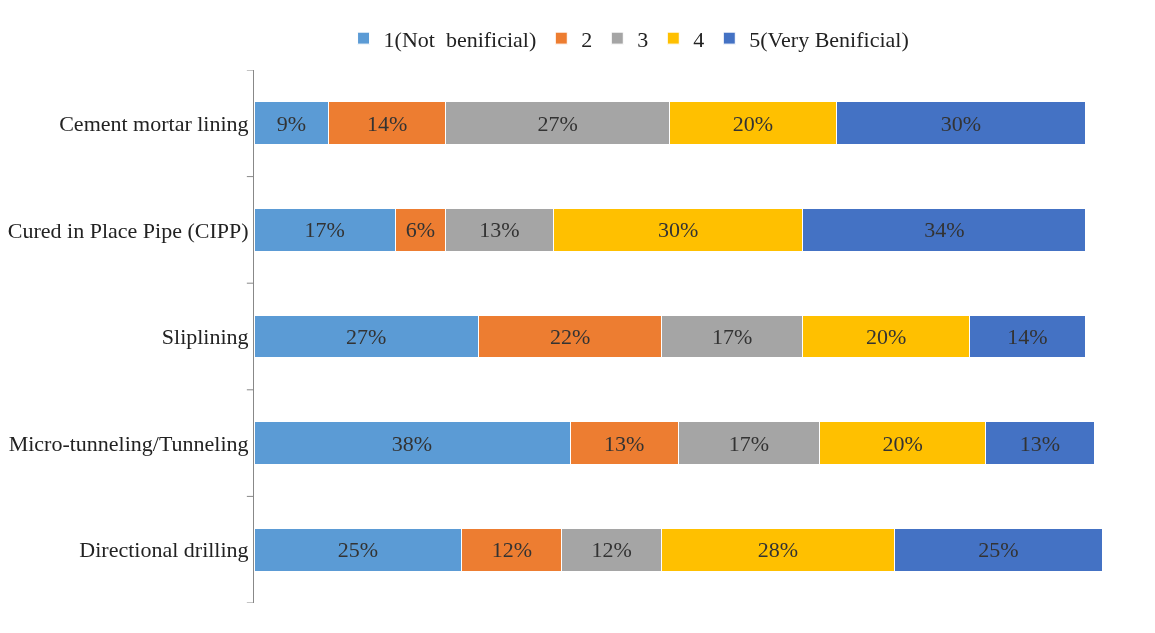  Describe the element at coordinates (128, 230) in the screenshot. I see `y-tick-label: Cured in Place Pipe (CIPP)` at that location.